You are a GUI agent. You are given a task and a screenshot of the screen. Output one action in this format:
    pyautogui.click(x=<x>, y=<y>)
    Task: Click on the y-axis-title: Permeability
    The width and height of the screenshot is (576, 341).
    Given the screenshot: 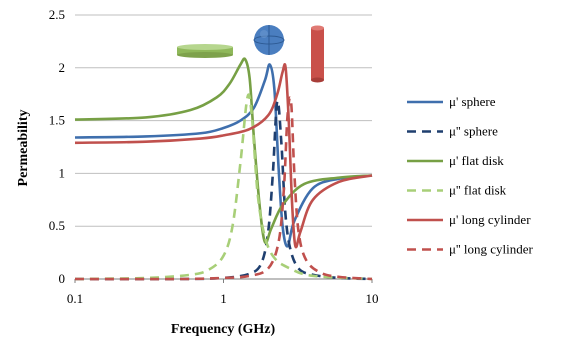 What is the action you would take?
    pyautogui.click(x=23, y=148)
    